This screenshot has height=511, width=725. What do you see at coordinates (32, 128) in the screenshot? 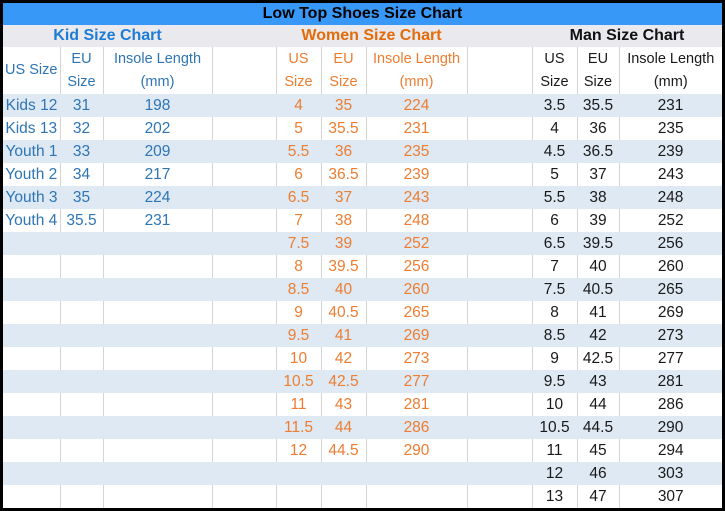
I see `kid-cell: Kids 13` at bounding box center [32, 128].